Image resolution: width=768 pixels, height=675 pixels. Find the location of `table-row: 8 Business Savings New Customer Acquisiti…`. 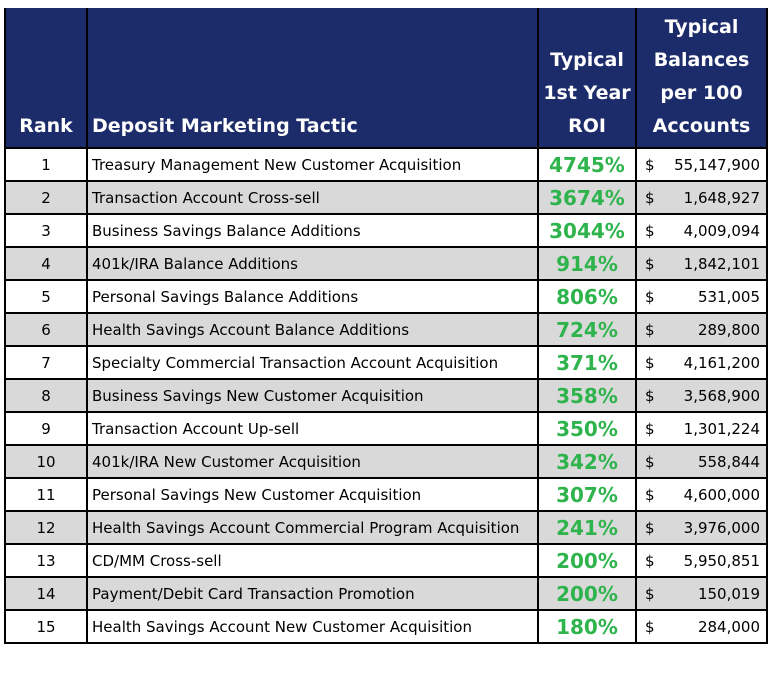

table-row: 8 Business Savings New Customer Acquisiti… is located at coordinates (386, 395).